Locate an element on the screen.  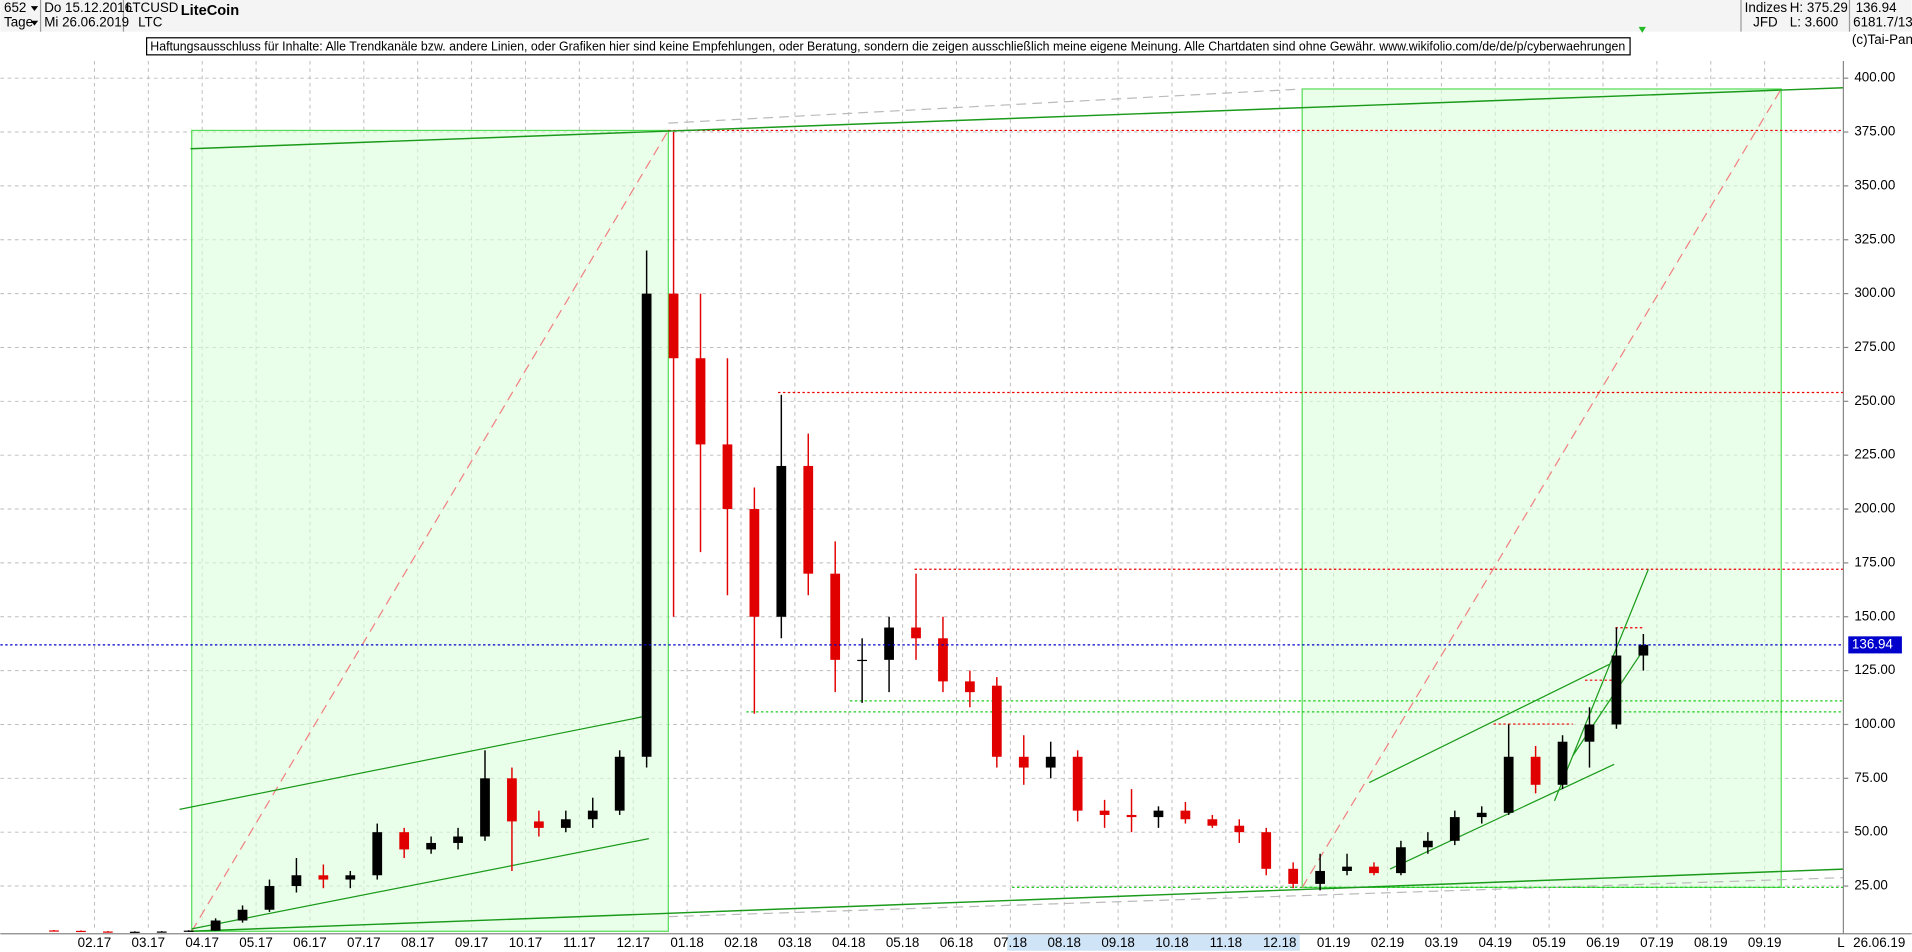
x-tick-label: 10.17 is located at coordinates (526, 942).